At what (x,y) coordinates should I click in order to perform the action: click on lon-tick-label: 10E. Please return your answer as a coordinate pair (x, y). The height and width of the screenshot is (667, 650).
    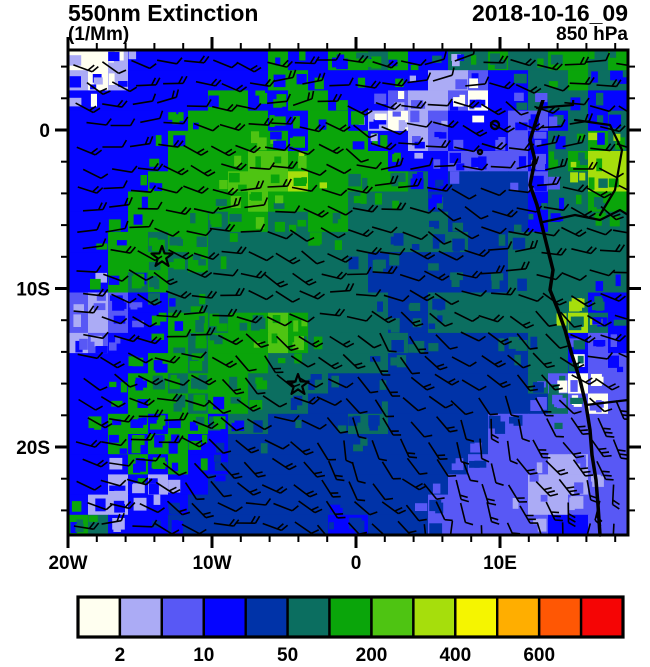
    Looking at the image, I should click on (500, 563).